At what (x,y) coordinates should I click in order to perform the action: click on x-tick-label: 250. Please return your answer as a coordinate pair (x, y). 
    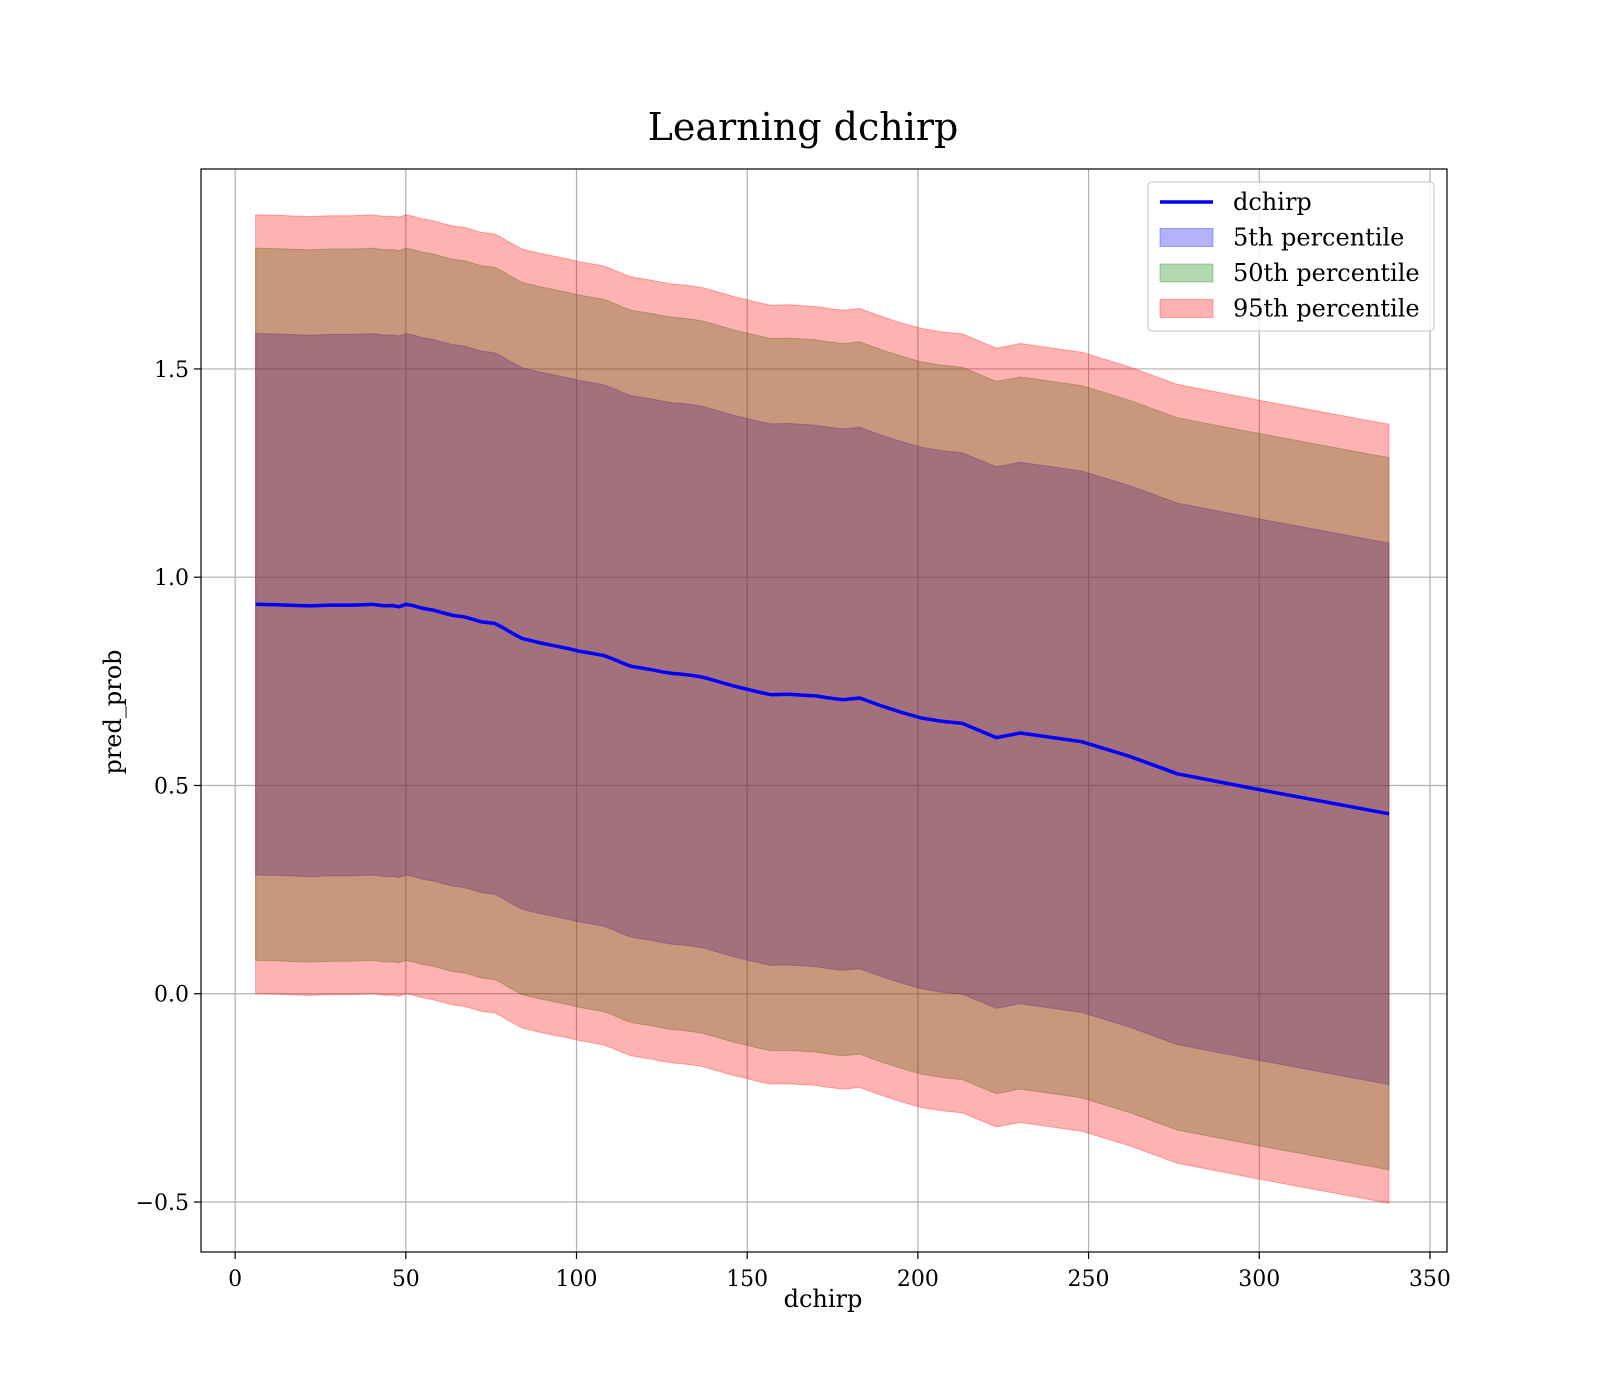
    Looking at the image, I should click on (1089, 1279).